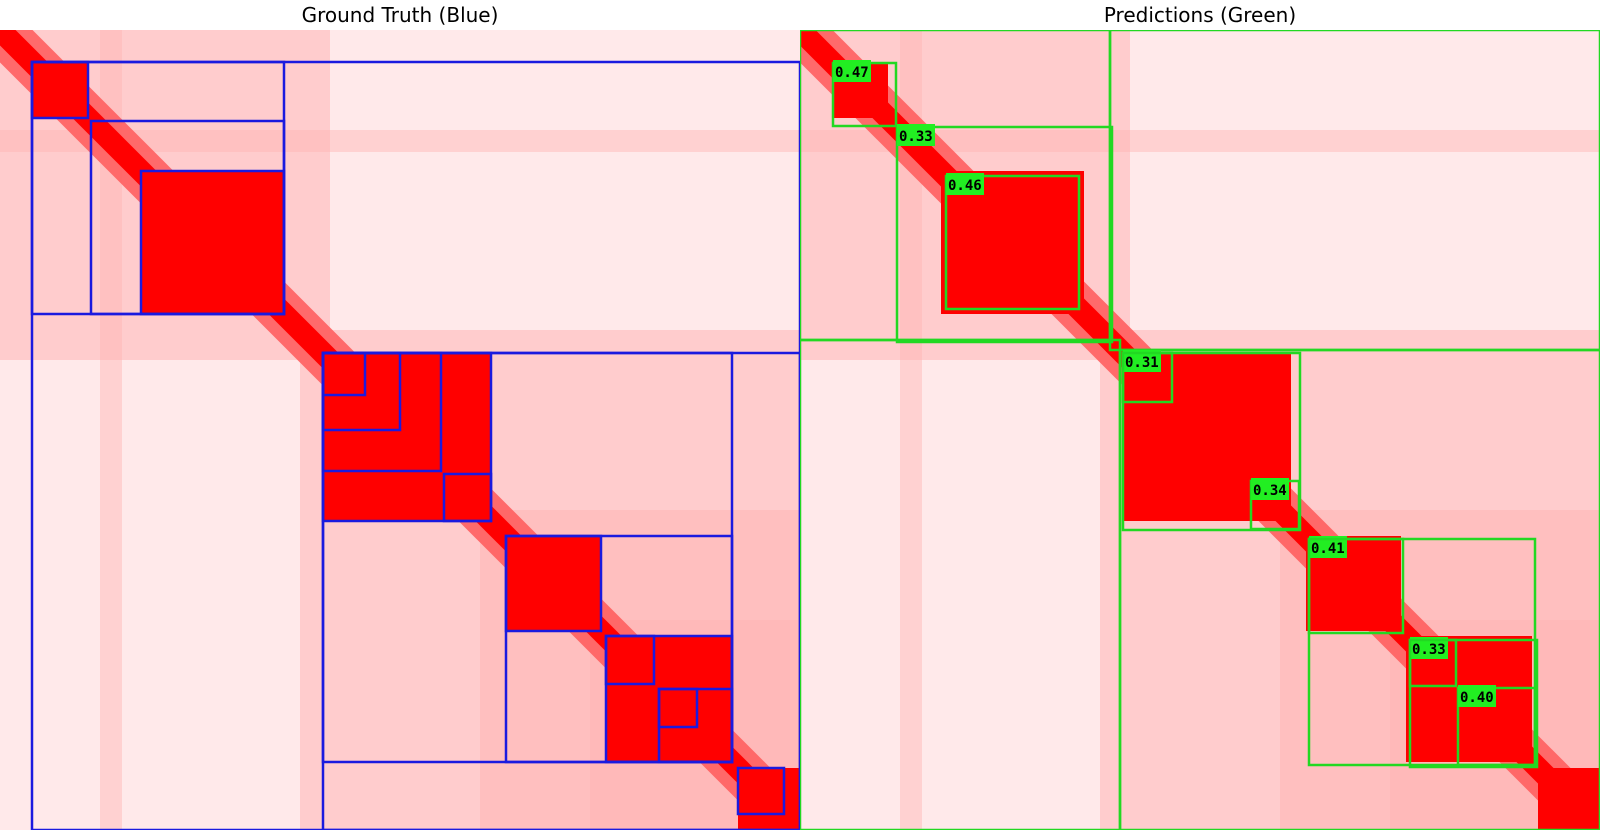 The image size is (1600, 830). I want to click on predictions-title: Predictions (Green), so click(1200, 15).